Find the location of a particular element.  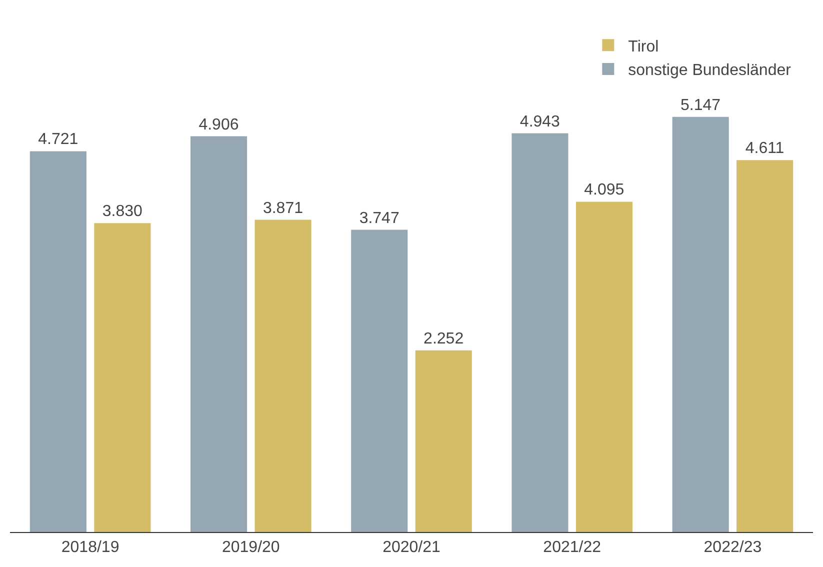

legend-label: sonstige Bundesländer is located at coordinates (710, 71).